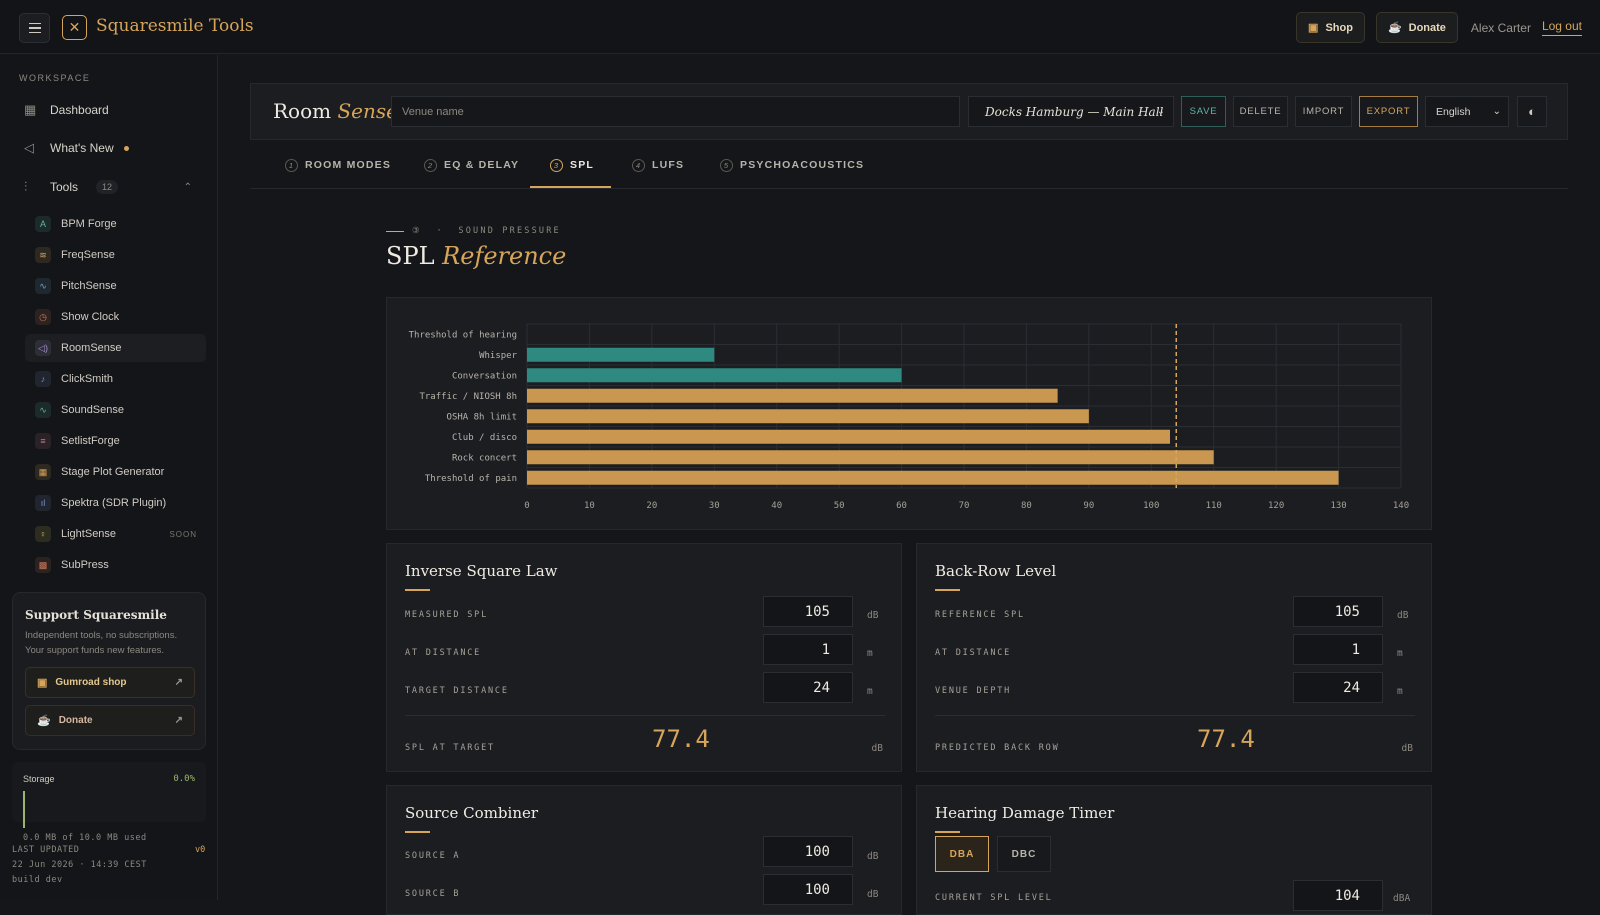 This screenshot has height=915, width=1600. I want to click on sidebar-item-tools: ⫶ Tools 12 ⌃, so click(108, 186).